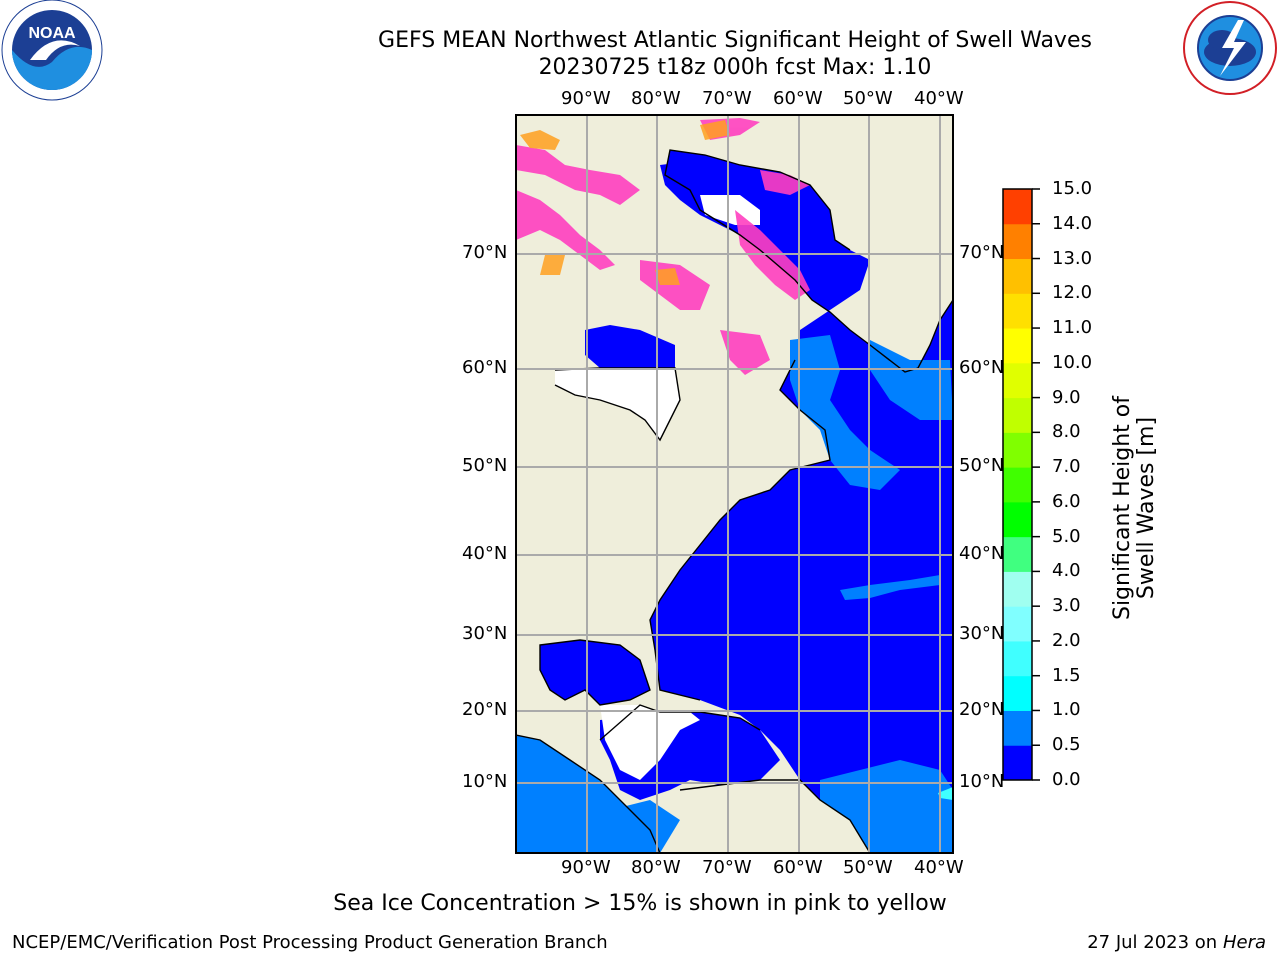 Image resolution: width=1280 pixels, height=960 pixels. What do you see at coordinates (485, 465) in the screenshot?
I see `lat-label-left: 50°N` at bounding box center [485, 465].